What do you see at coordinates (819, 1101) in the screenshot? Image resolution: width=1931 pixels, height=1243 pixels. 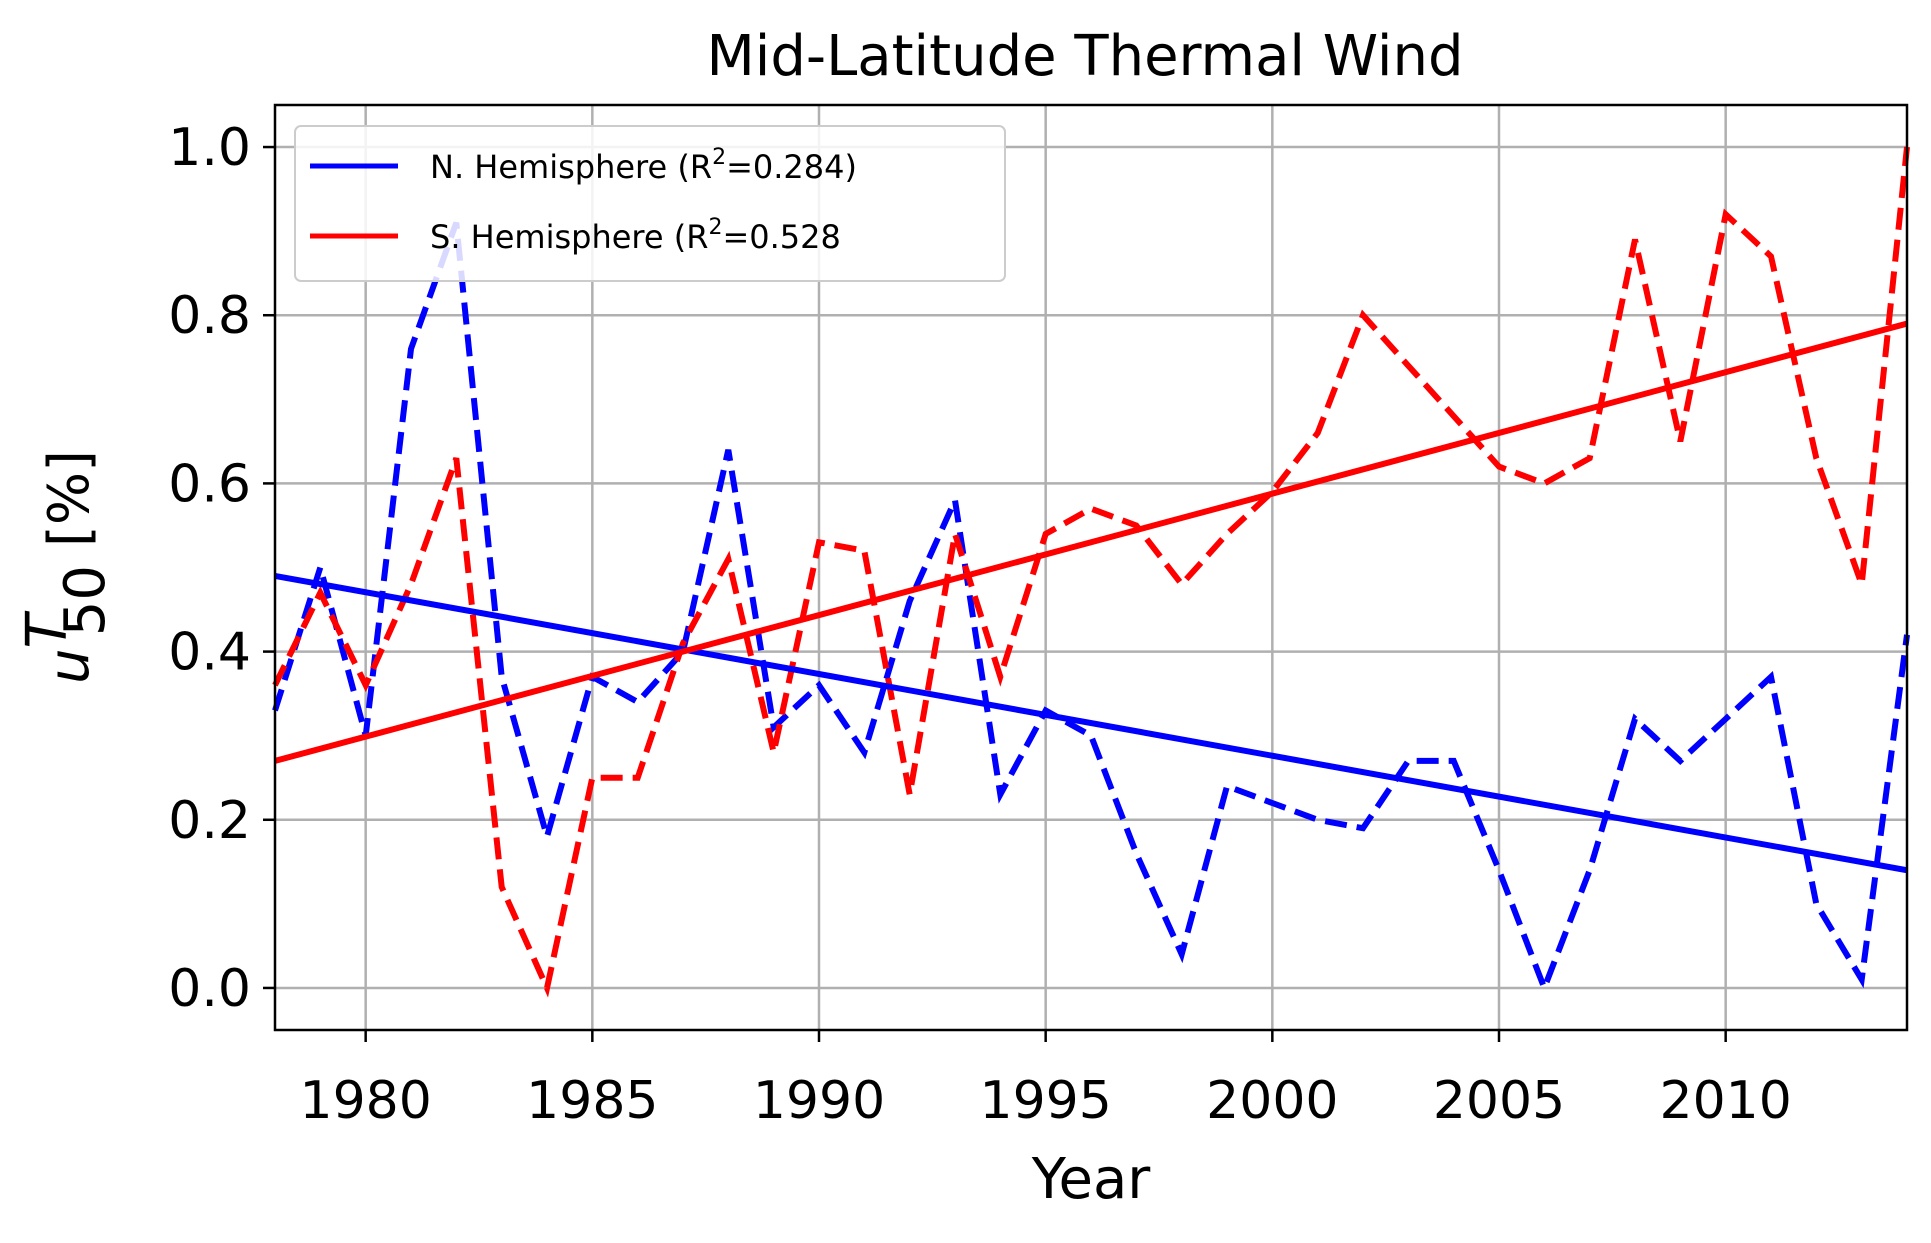 I see `x-tick-label: 1990` at bounding box center [819, 1101].